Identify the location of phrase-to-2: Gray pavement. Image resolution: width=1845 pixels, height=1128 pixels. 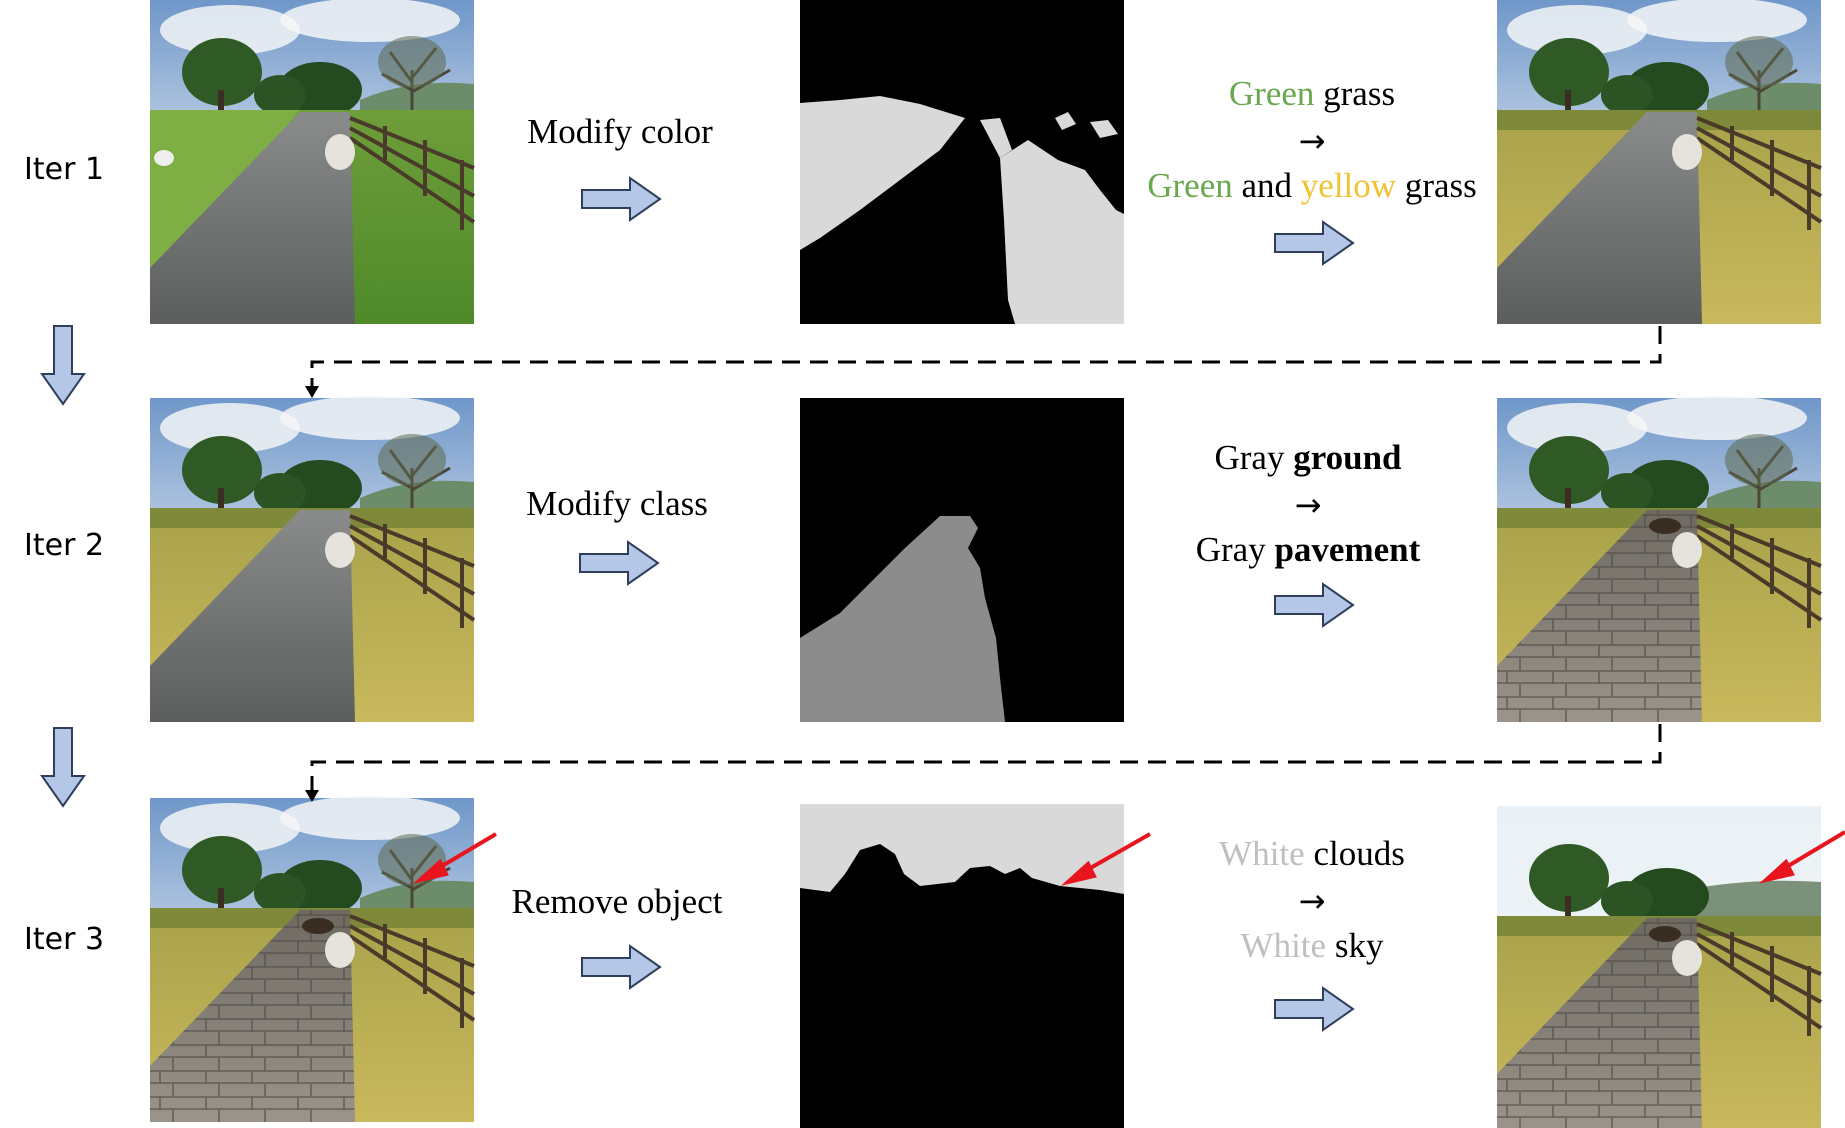
(1308, 550).